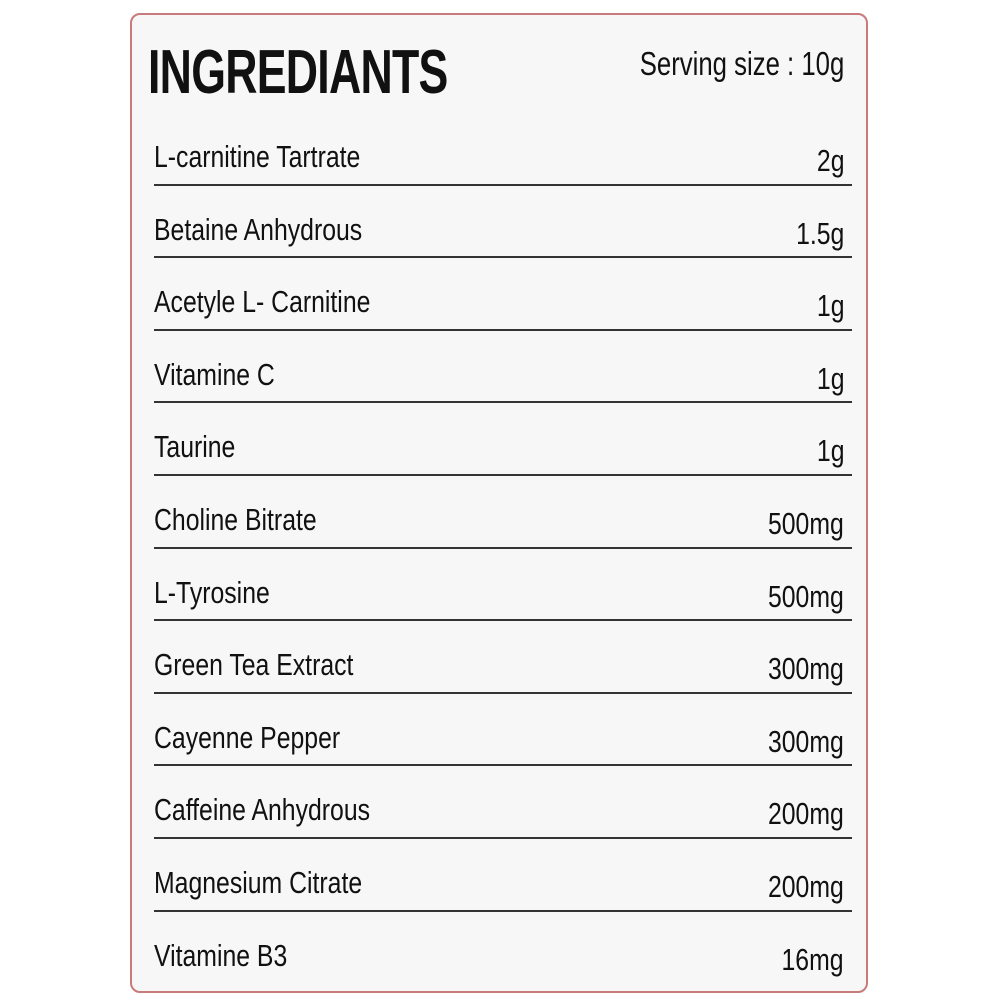 This screenshot has width=1000, height=1000. What do you see at coordinates (503, 512) in the screenshot?
I see `ingredient-row: Choline Bitrate 500mg` at bounding box center [503, 512].